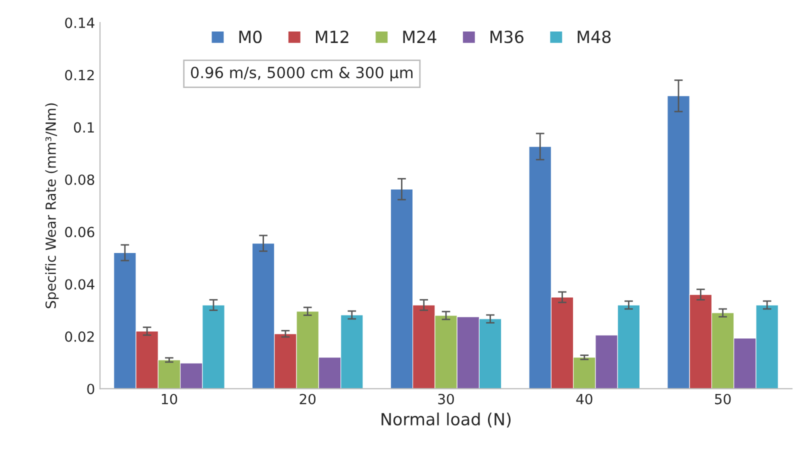 Image resolution: width=800 pixels, height=452 pixels. Describe the element at coordinates (594, 37) in the screenshot. I see `legend-label: M48` at that location.